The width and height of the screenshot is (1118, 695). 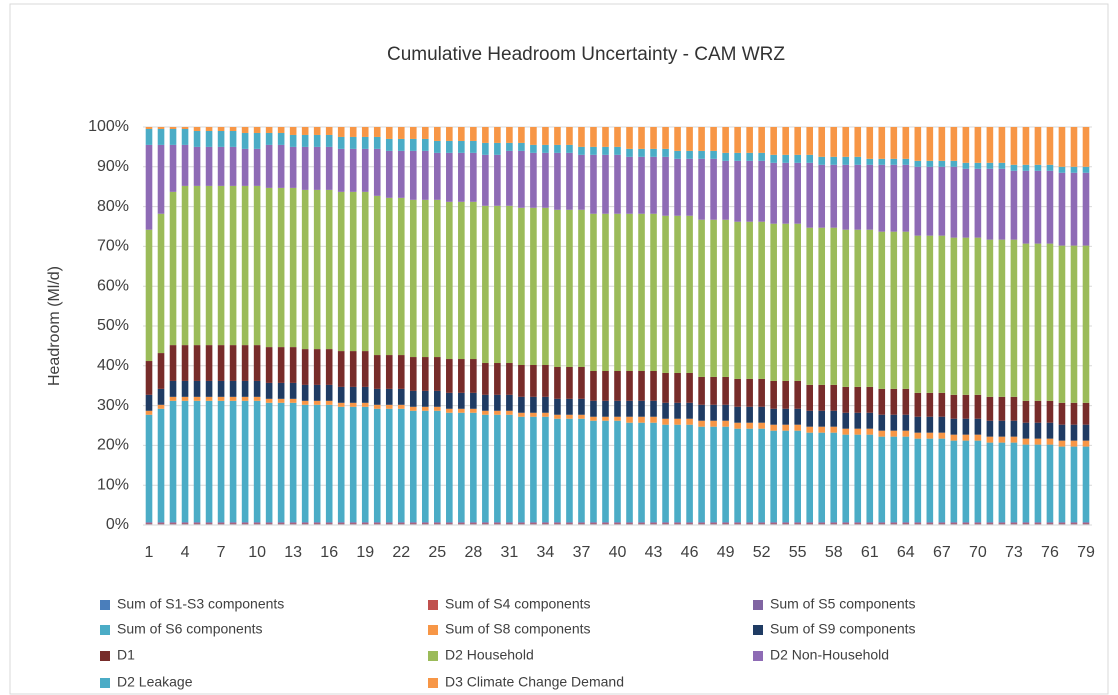 I want to click on legend-label: Sum of S8 components, so click(x=518, y=629).